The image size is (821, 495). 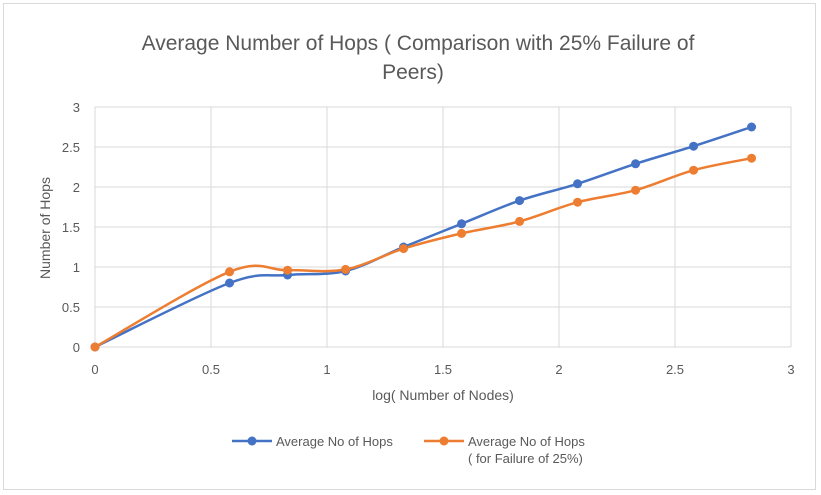 What do you see at coordinates (525, 458) in the screenshot?
I see `legend-label-2: ( for Failure of 25%)` at bounding box center [525, 458].